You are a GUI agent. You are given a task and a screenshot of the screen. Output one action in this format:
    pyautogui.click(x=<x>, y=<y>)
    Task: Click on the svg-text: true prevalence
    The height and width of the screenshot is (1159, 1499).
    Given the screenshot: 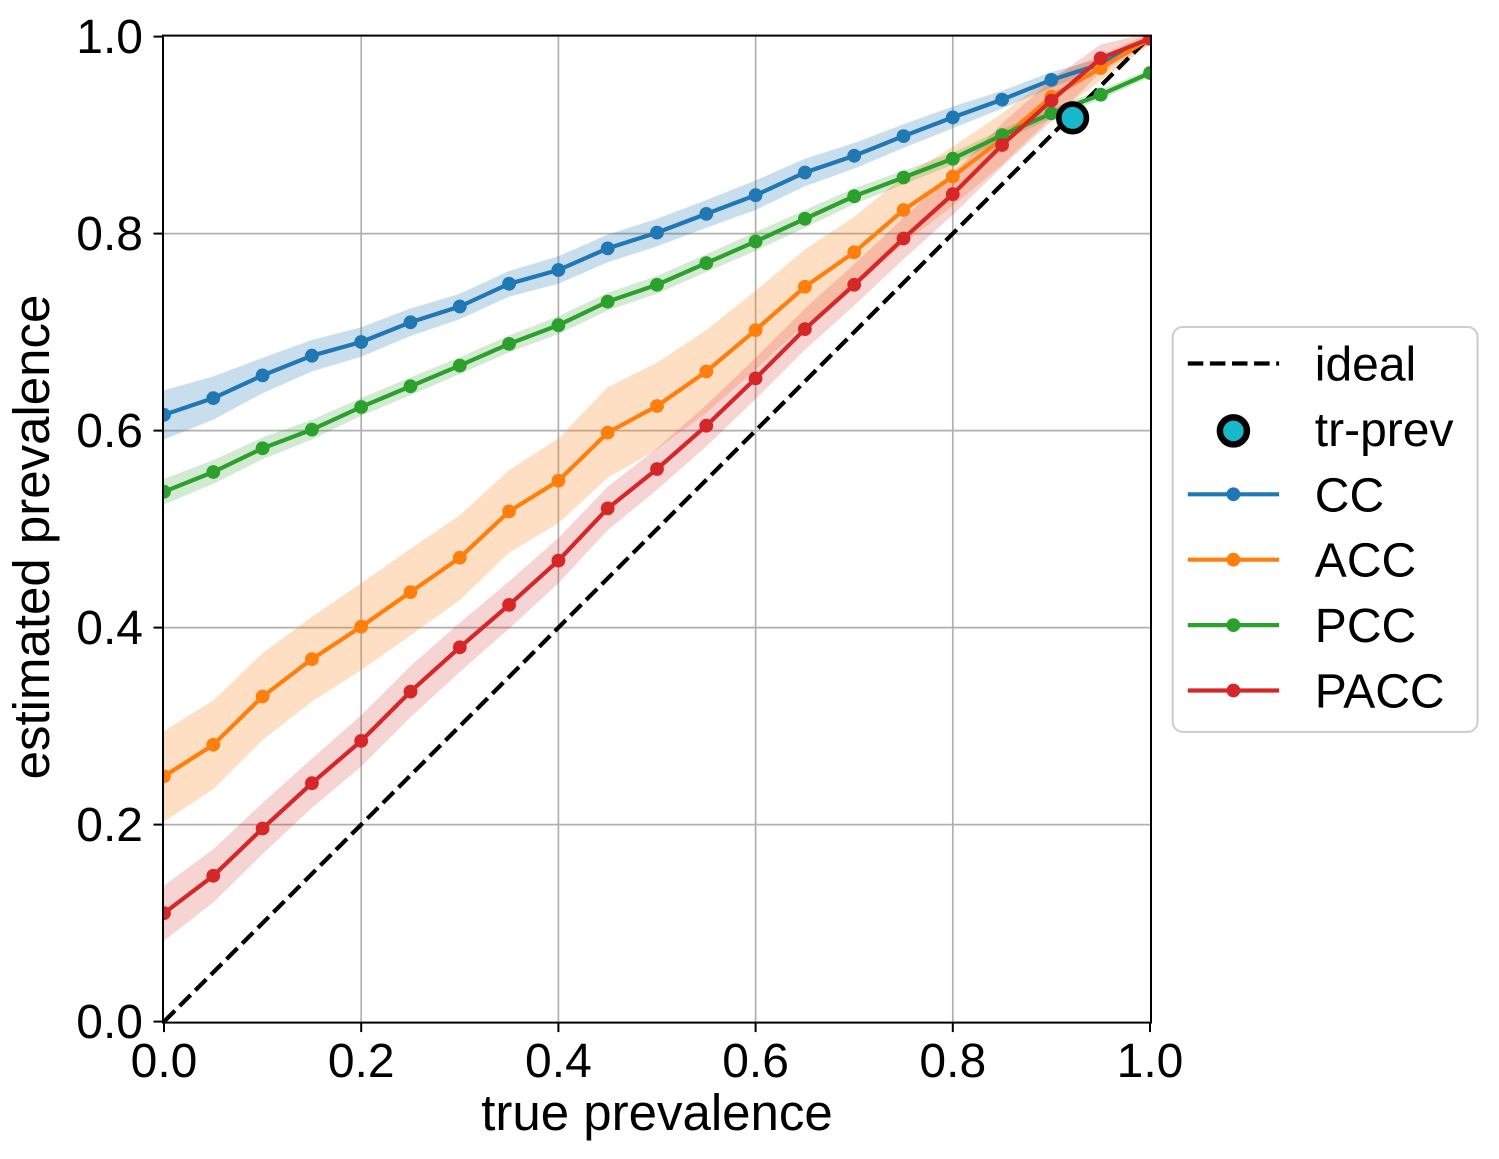 What is the action you would take?
    pyautogui.click(x=657, y=1112)
    